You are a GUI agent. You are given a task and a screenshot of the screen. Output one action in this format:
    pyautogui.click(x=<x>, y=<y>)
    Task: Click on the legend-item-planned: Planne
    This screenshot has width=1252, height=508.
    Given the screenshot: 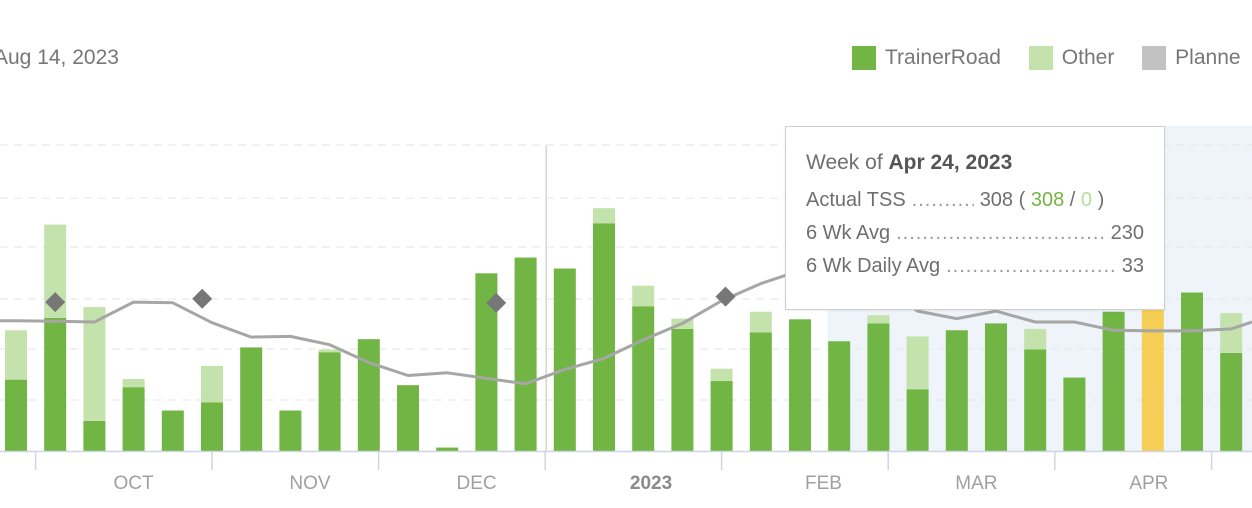 What is the action you would take?
    pyautogui.click(x=1191, y=58)
    